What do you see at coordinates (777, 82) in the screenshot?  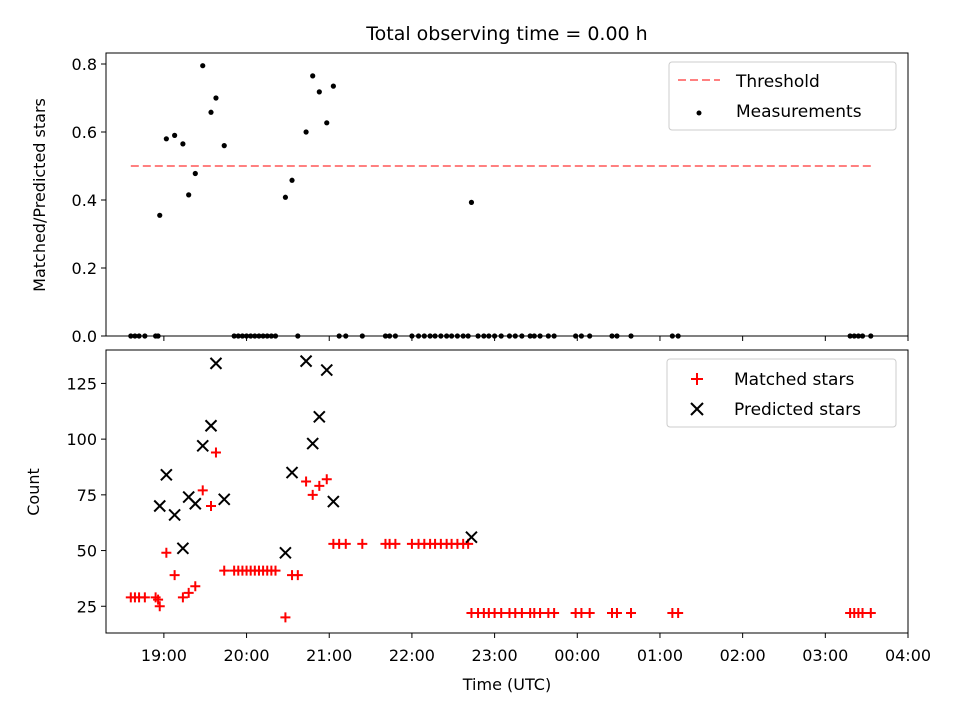 I see `legend-threshold-label: Threshold` at bounding box center [777, 82].